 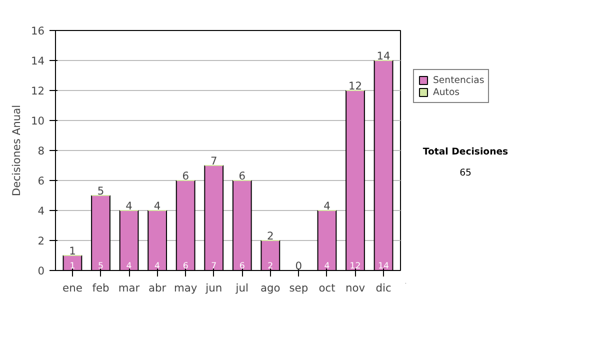 What do you see at coordinates (37, 61) in the screenshot?
I see `y-tick-label: 14` at bounding box center [37, 61].